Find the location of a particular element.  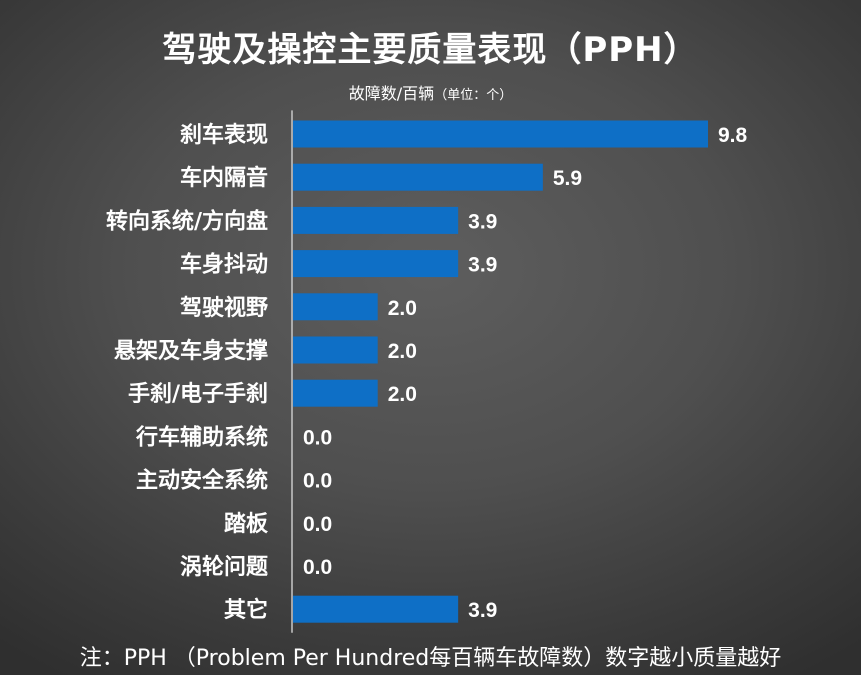

unit-label: 故障数/百辆（单位：个） is located at coordinates (430, 92).